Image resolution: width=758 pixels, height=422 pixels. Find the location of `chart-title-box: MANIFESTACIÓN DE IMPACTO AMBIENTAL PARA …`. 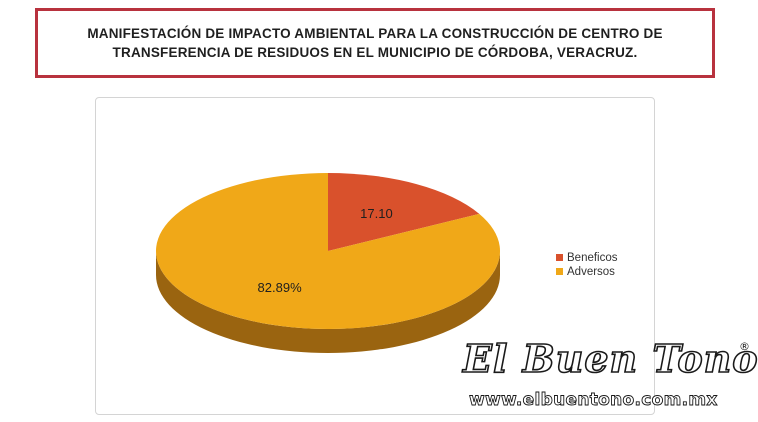

chart-title-box: MANIFESTACIÓN DE IMPACTO AMBIENTAL PARA … is located at coordinates (375, 43).